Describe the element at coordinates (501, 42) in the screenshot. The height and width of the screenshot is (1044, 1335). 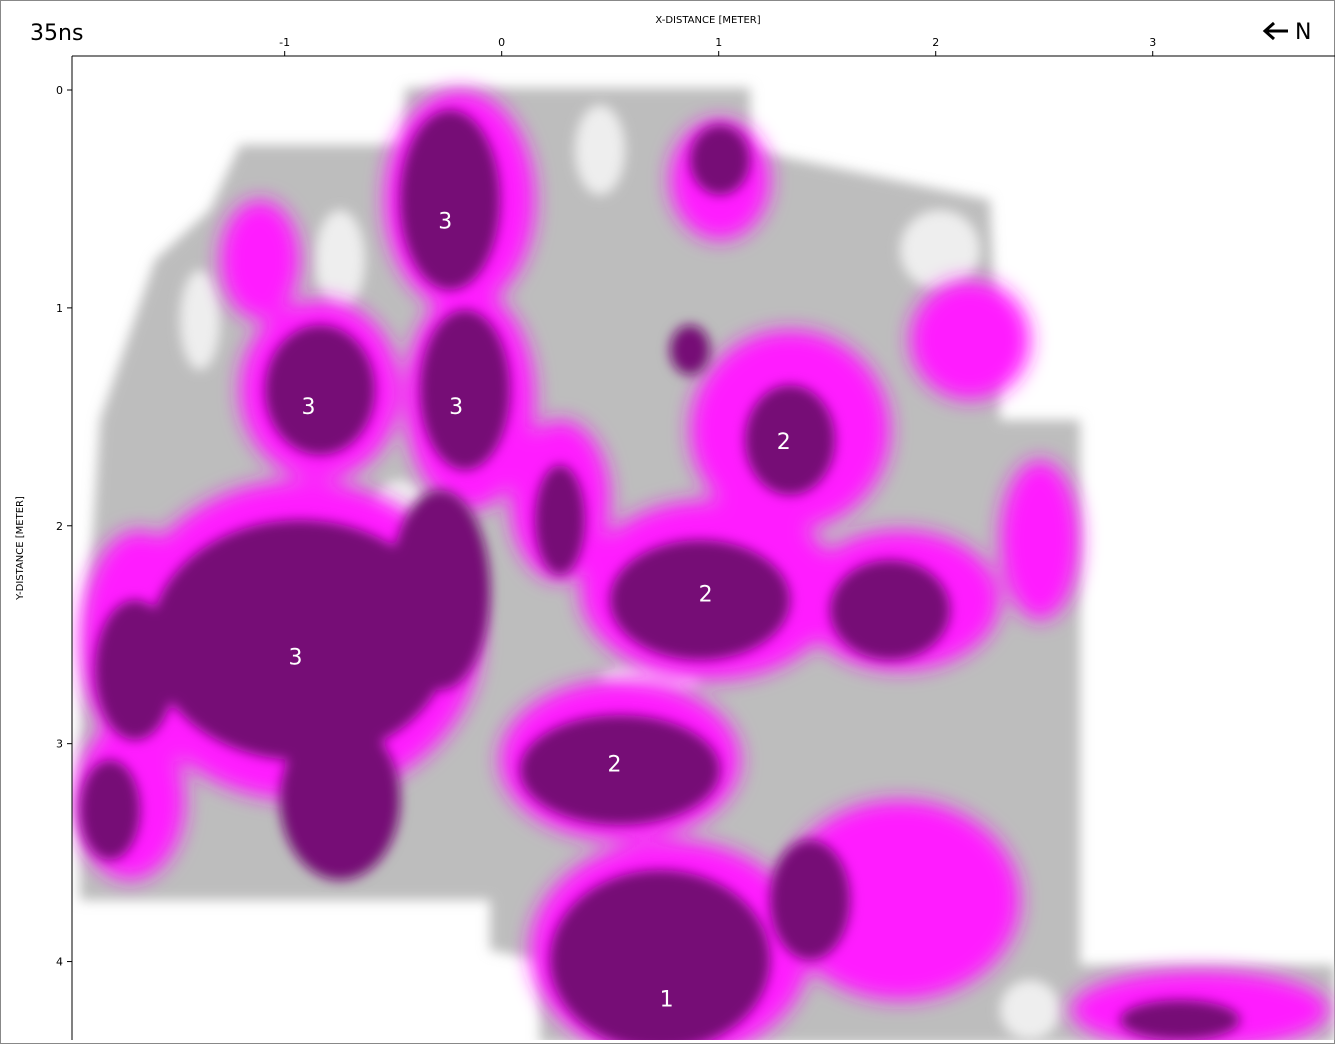
I see `x-tick-label: 0` at that location.